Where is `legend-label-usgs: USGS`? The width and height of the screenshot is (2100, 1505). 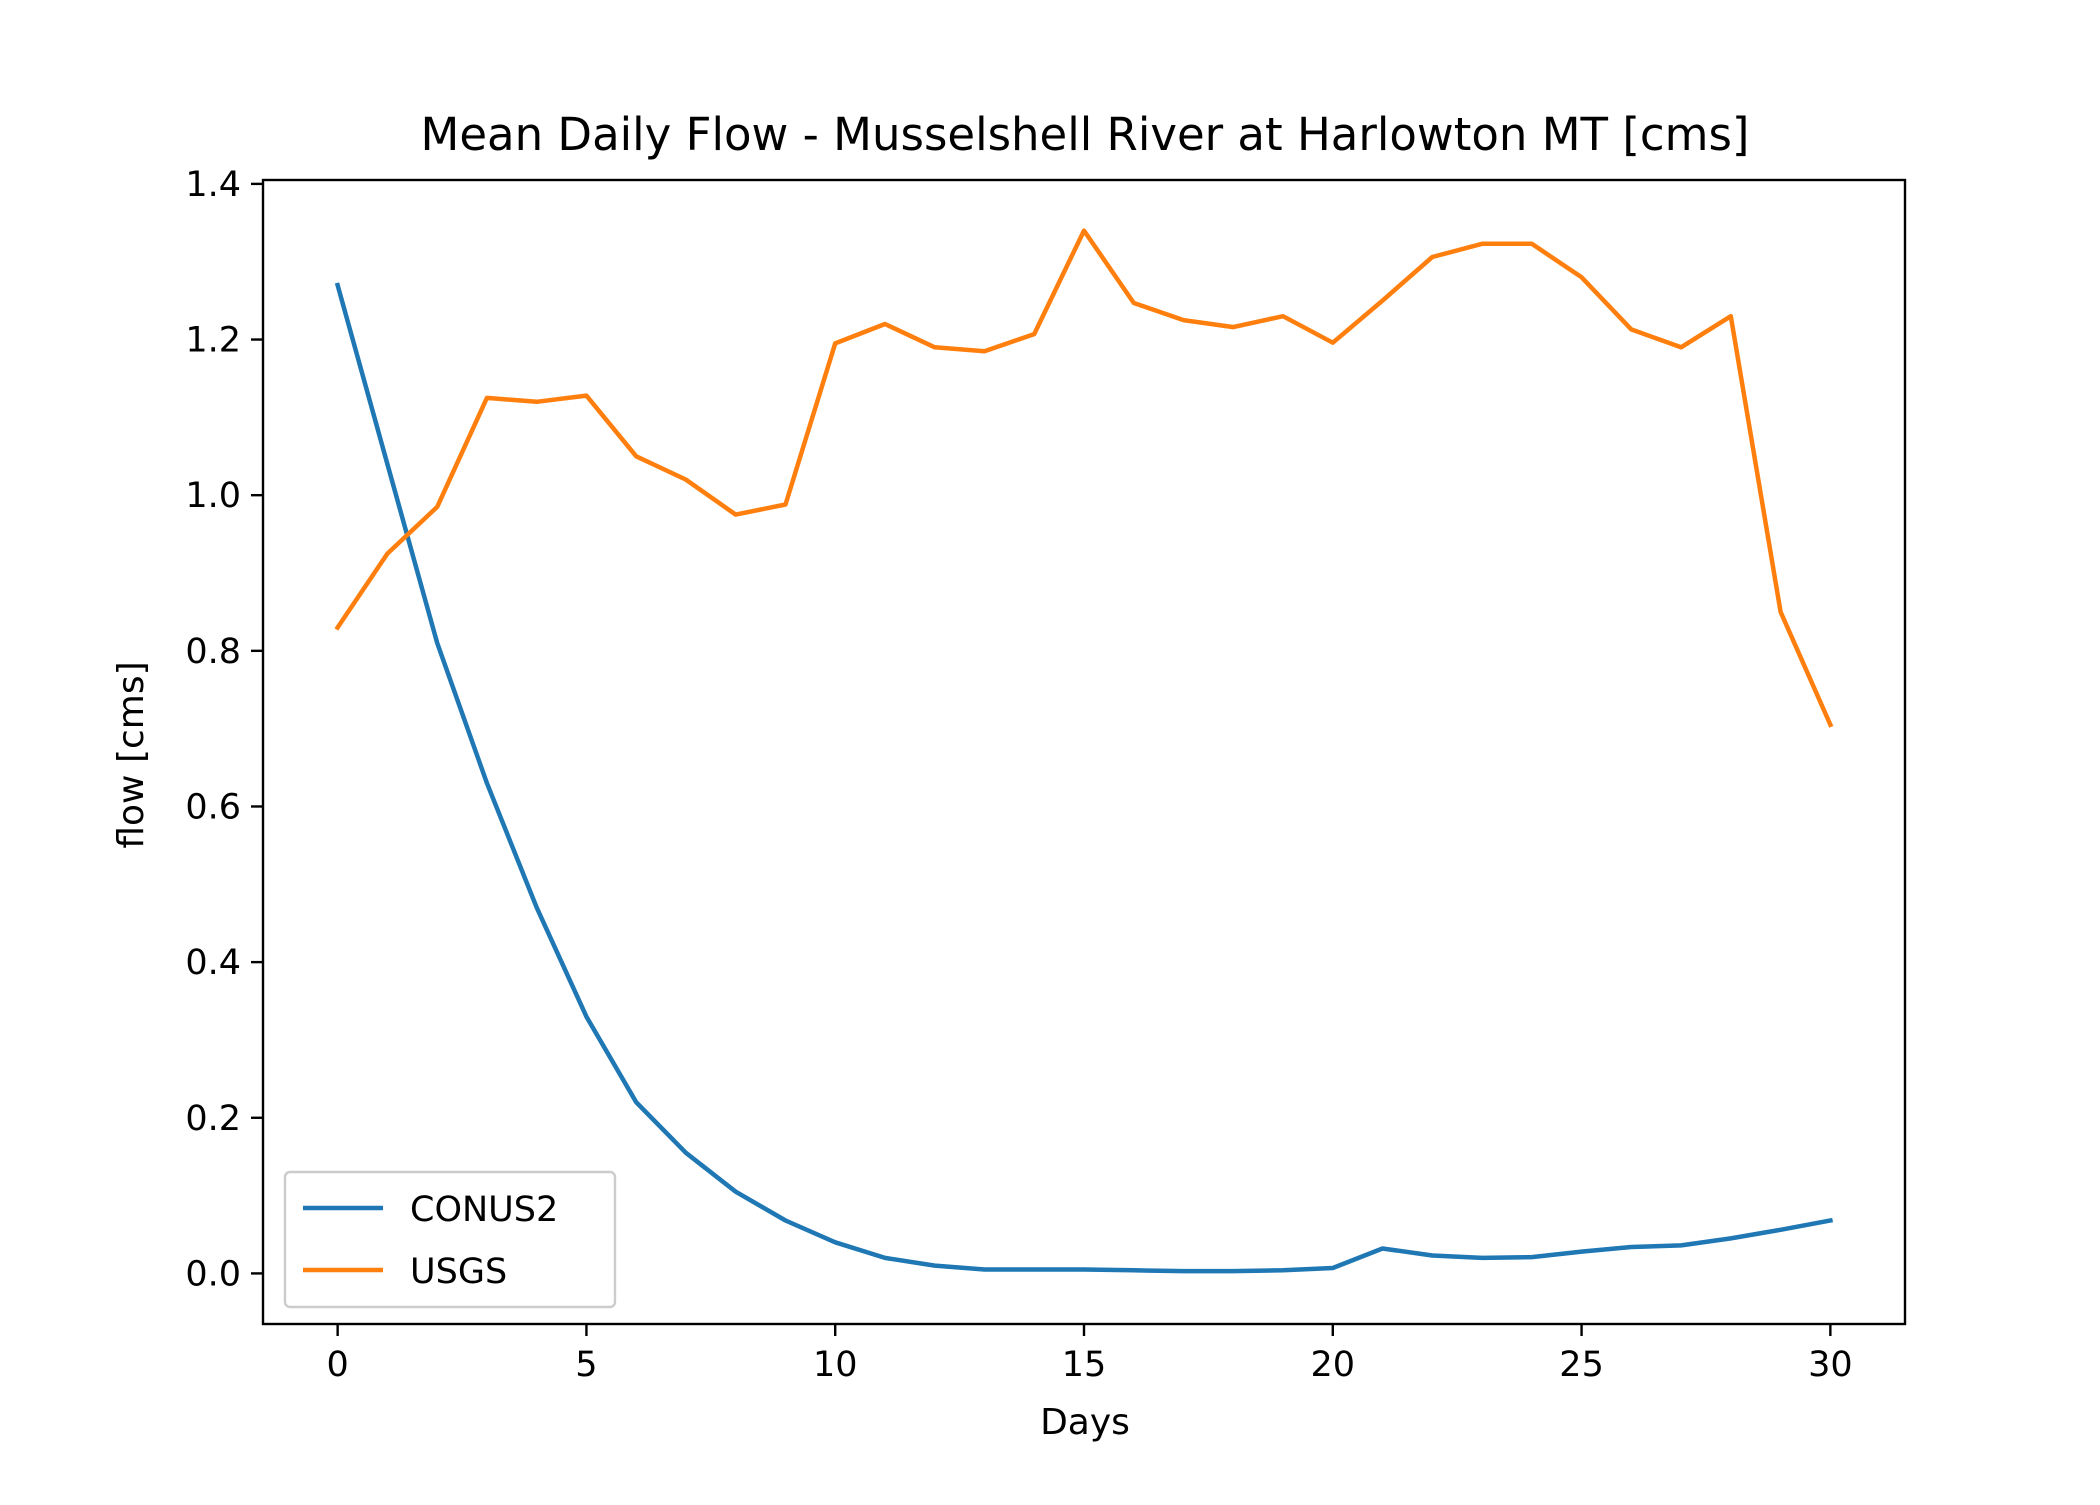 legend-label-usgs: USGS is located at coordinates (458, 1272).